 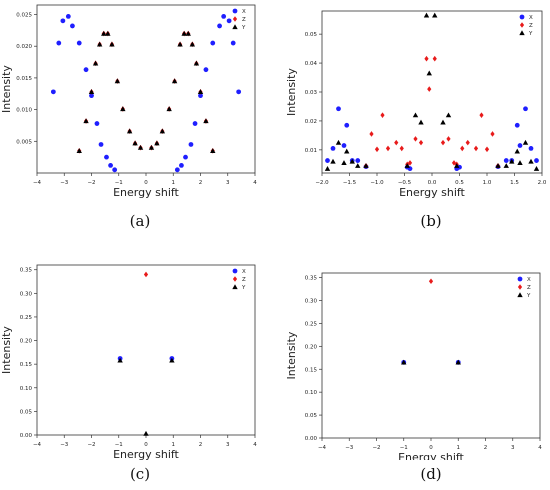 I want to click on x-tick-label: −2.0, so click(x=322, y=183).